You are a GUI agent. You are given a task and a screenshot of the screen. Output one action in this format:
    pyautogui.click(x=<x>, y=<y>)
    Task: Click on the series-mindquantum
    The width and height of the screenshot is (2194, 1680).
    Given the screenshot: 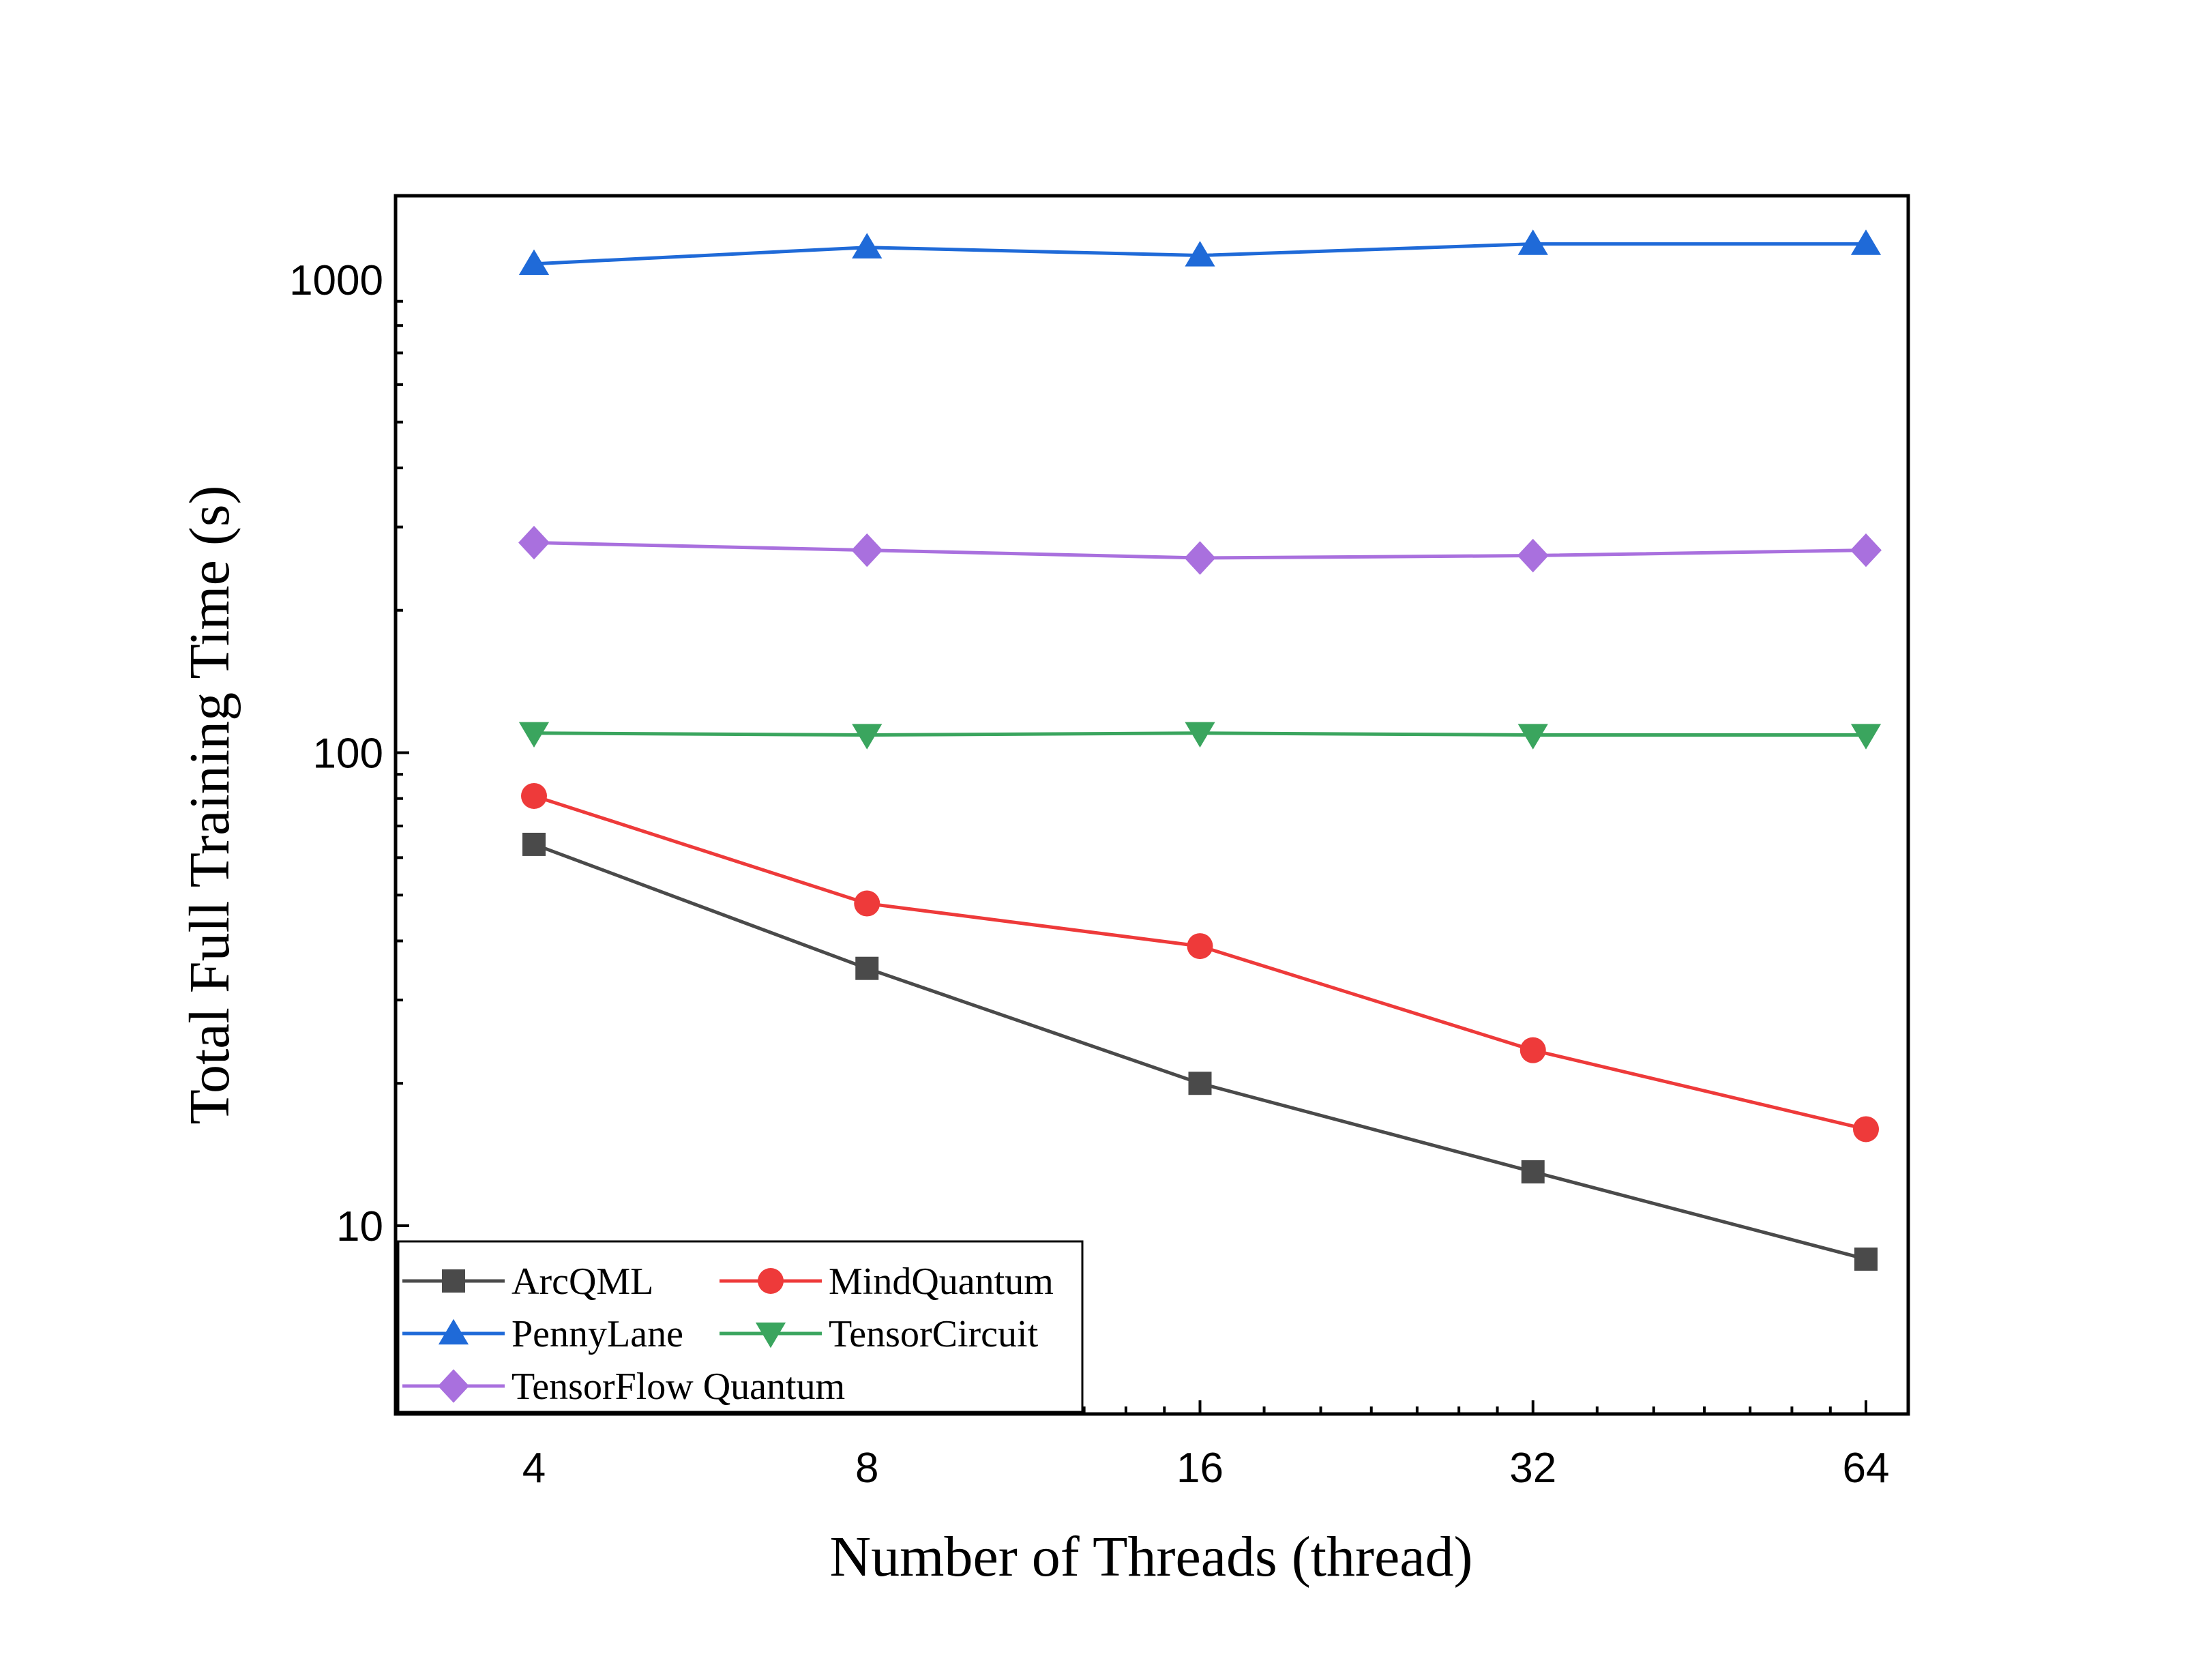 What is the action you would take?
    pyautogui.click(x=1200, y=962)
    